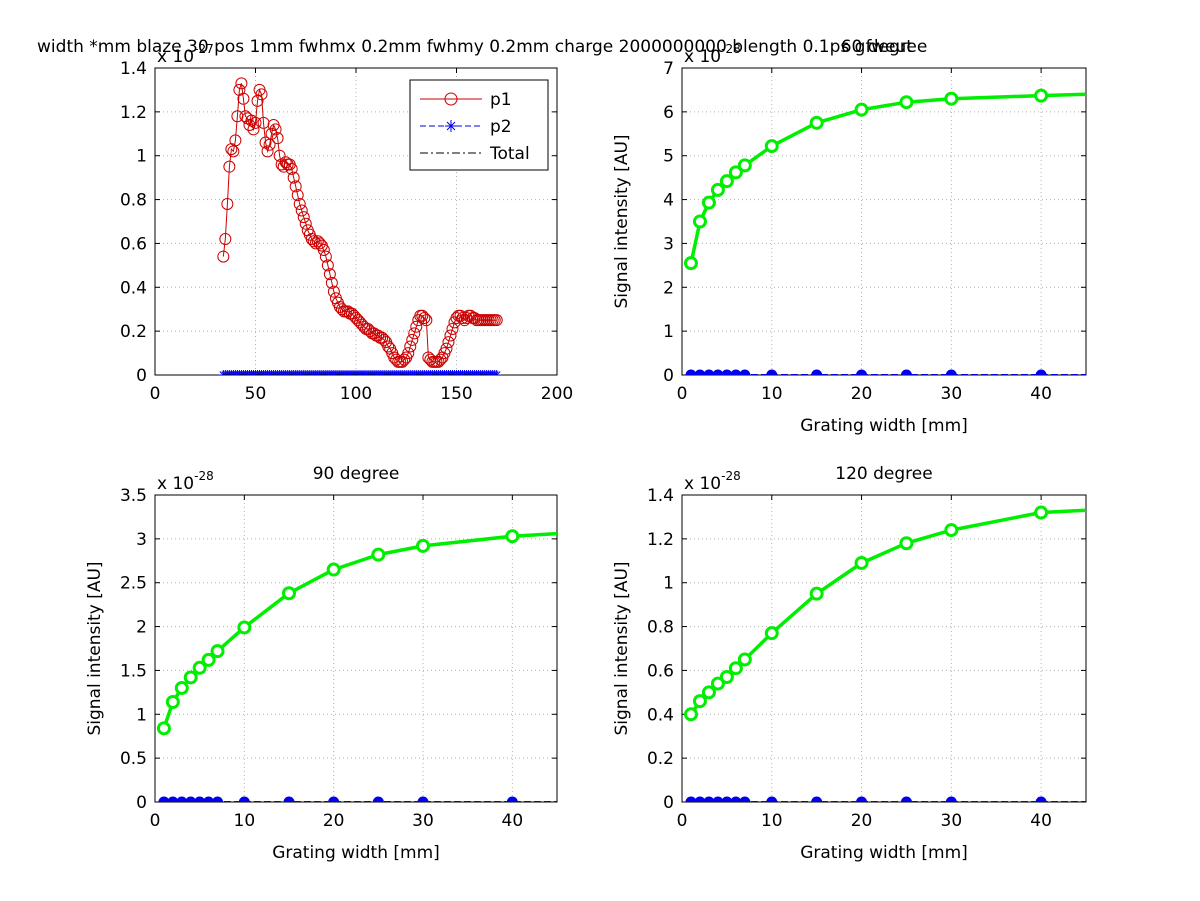 The width and height of the screenshot is (1200, 901). I want to click on y-axis-label: Signal intensity [AU], so click(622, 221).